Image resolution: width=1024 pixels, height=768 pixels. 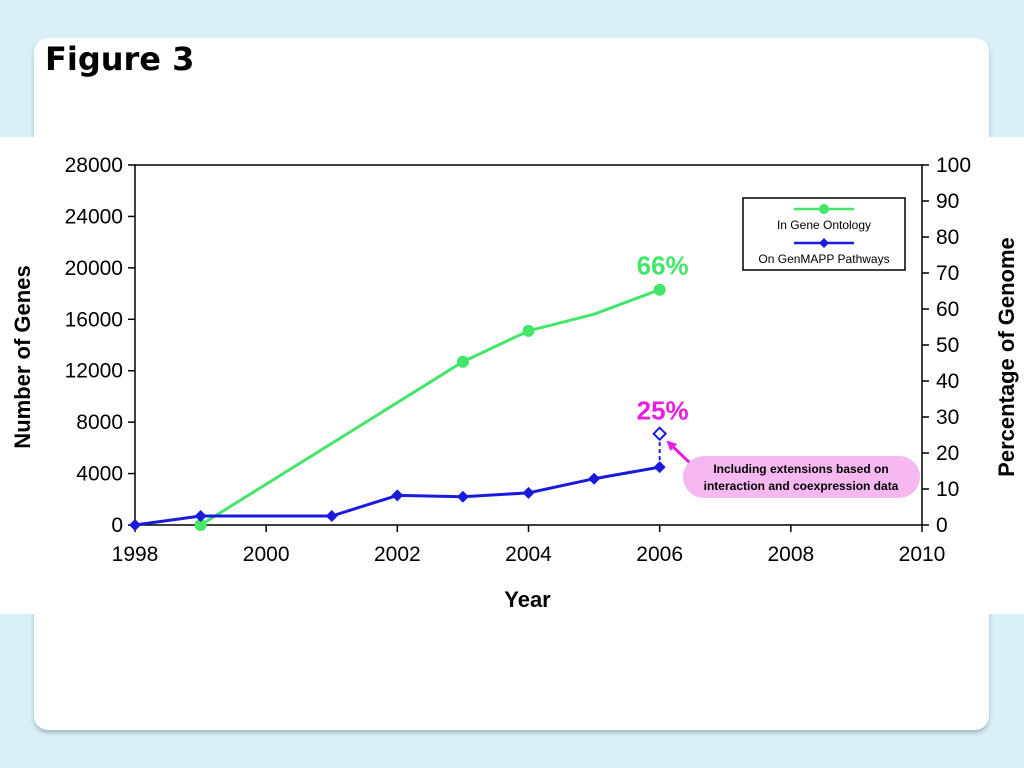 What do you see at coordinates (663, 411) in the screenshot?
I see `genmapp-percent-label: 25%` at bounding box center [663, 411].